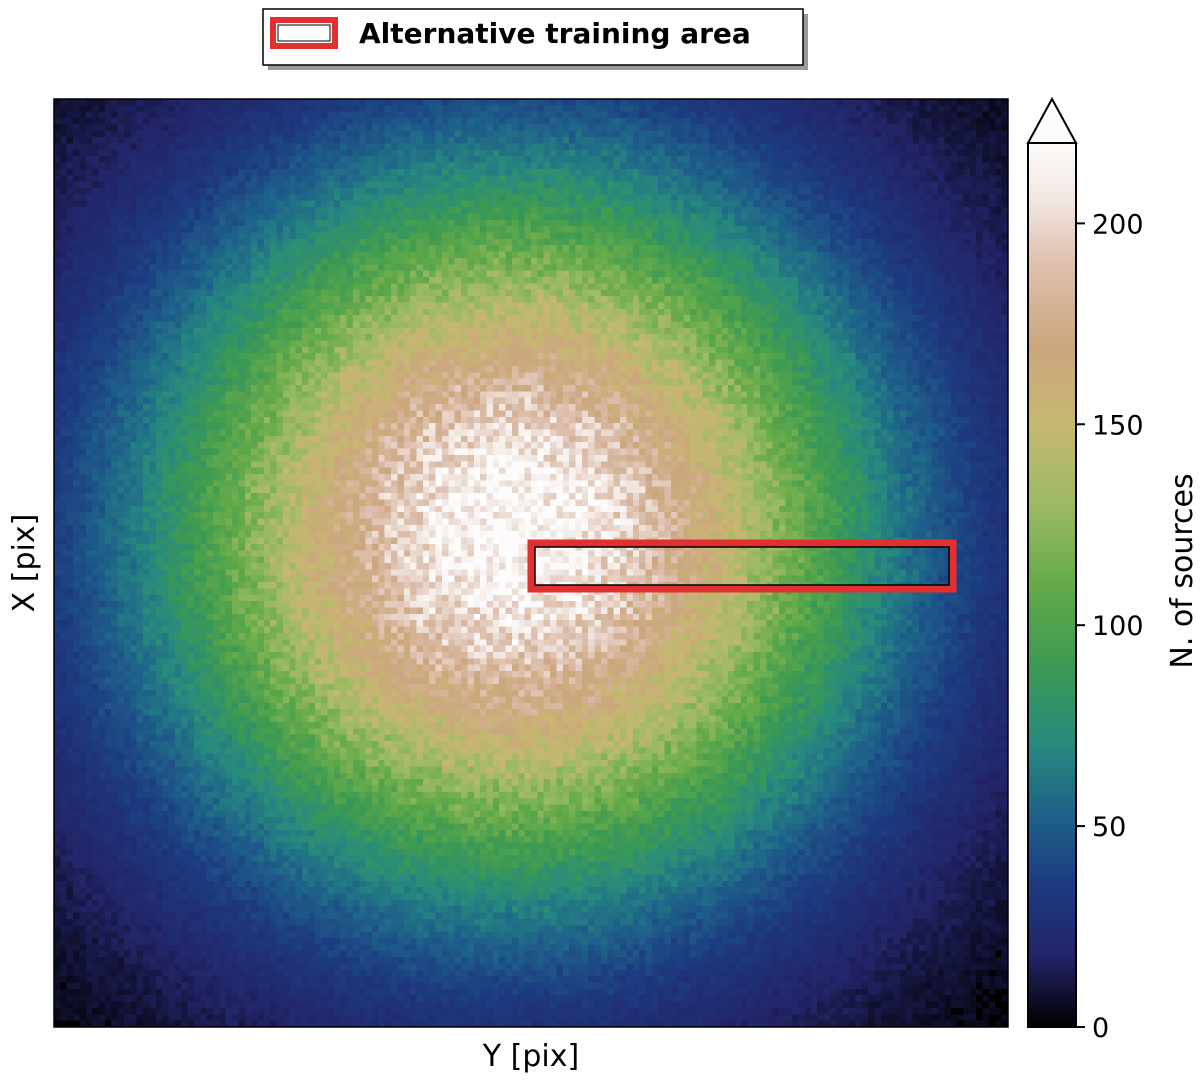 This screenshot has width=1200, height=1080. I want to click on legend-swatch, so click(304, 33).